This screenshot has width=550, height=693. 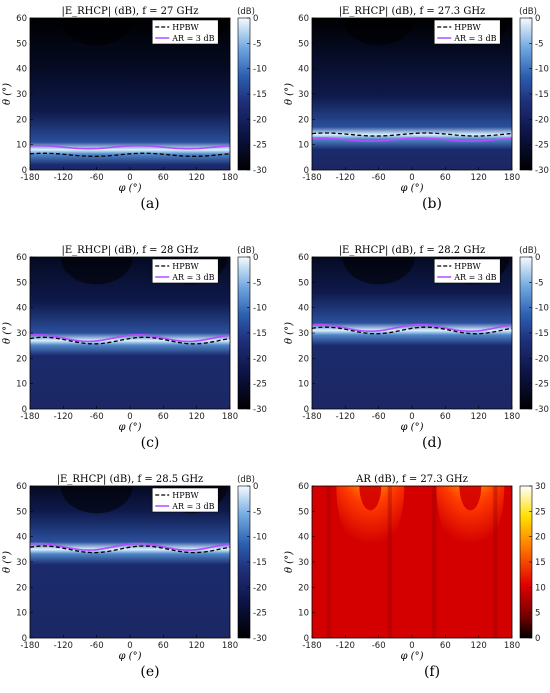 What do you see at coordinates (260, 639) in the screenshot?
I see `colorbar-tick-label: -30` at bounding box center [260, 639].